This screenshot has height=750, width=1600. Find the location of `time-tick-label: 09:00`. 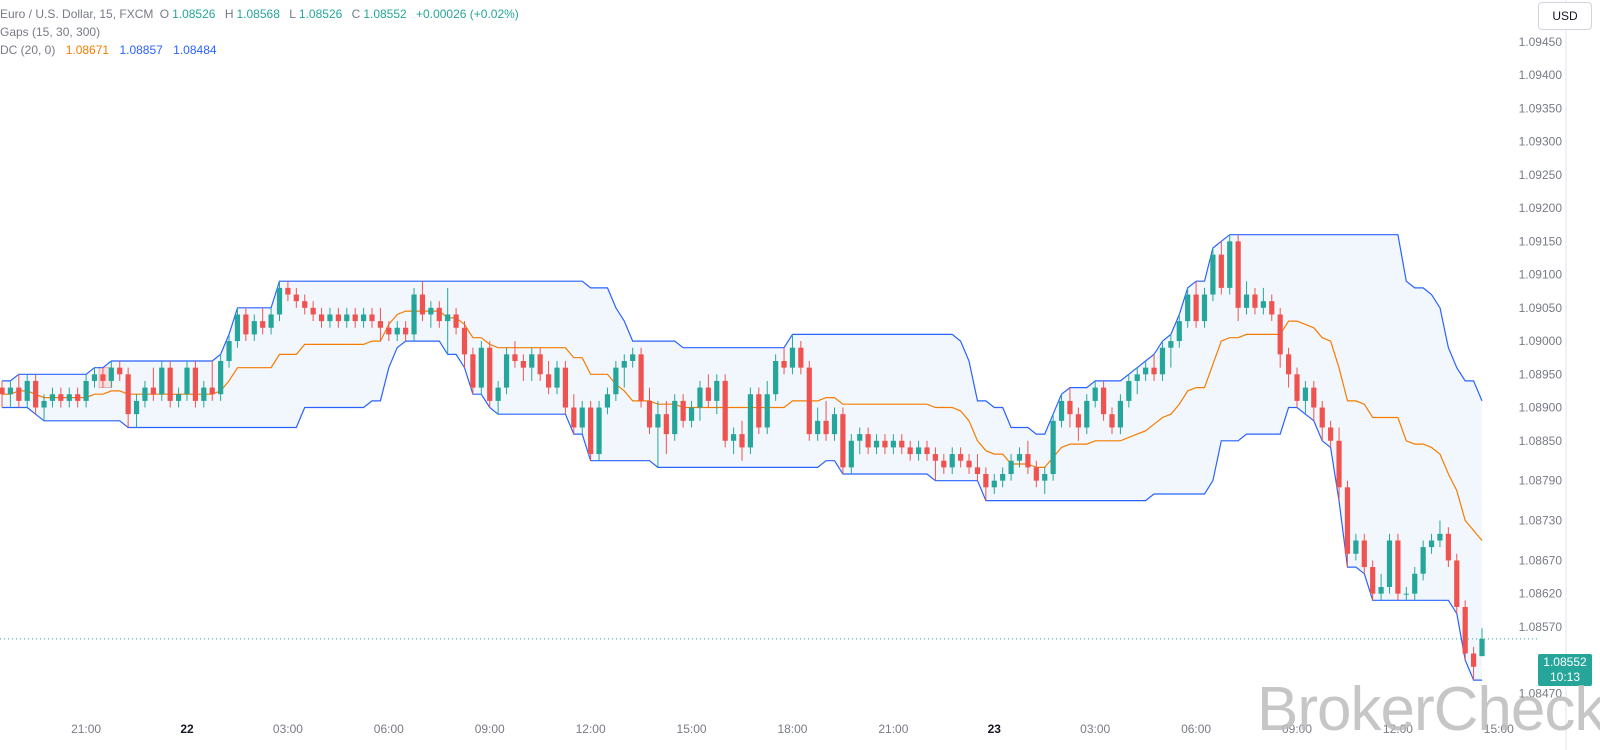

time-tick-label: 09:00 is located at coordinates (1297, 729).